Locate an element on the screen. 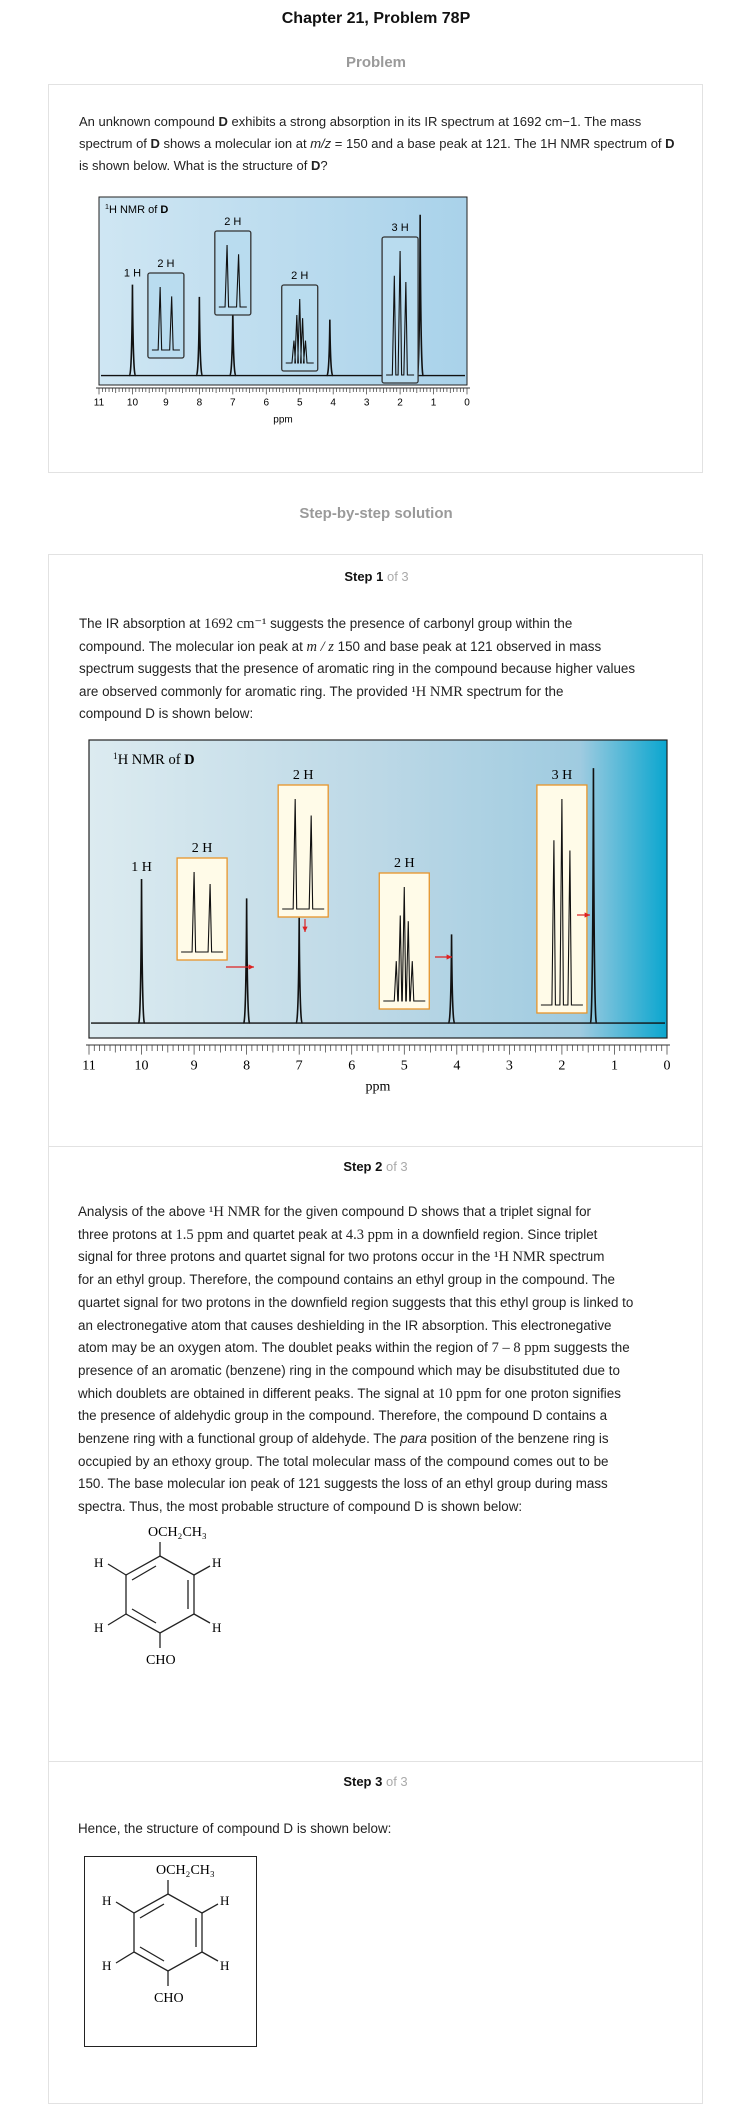 Image resolution: width=752 pixels, height=2128 pixels. structure-diagram-step2: OCH₂CH₃ CHO H H H H is located at coordinates (157, 1596).